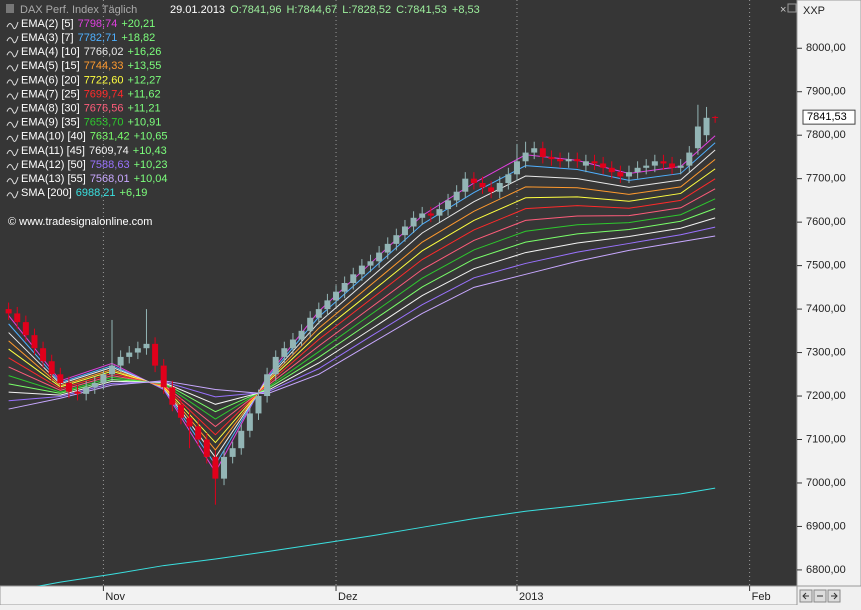 The image size is (861, 610). I want to click on scroll-icons, so click(820, 596).